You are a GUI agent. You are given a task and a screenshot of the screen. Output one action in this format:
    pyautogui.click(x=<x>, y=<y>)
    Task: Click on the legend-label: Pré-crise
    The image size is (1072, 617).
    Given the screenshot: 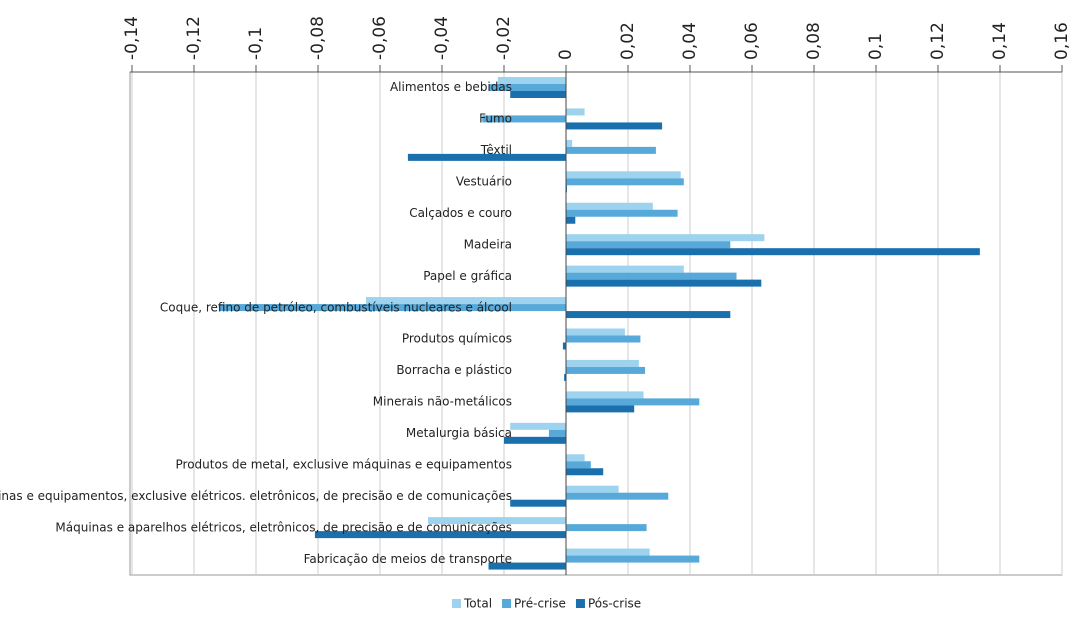 What is the action you would take?
    pyautogui.click(x=540, y=604)
    